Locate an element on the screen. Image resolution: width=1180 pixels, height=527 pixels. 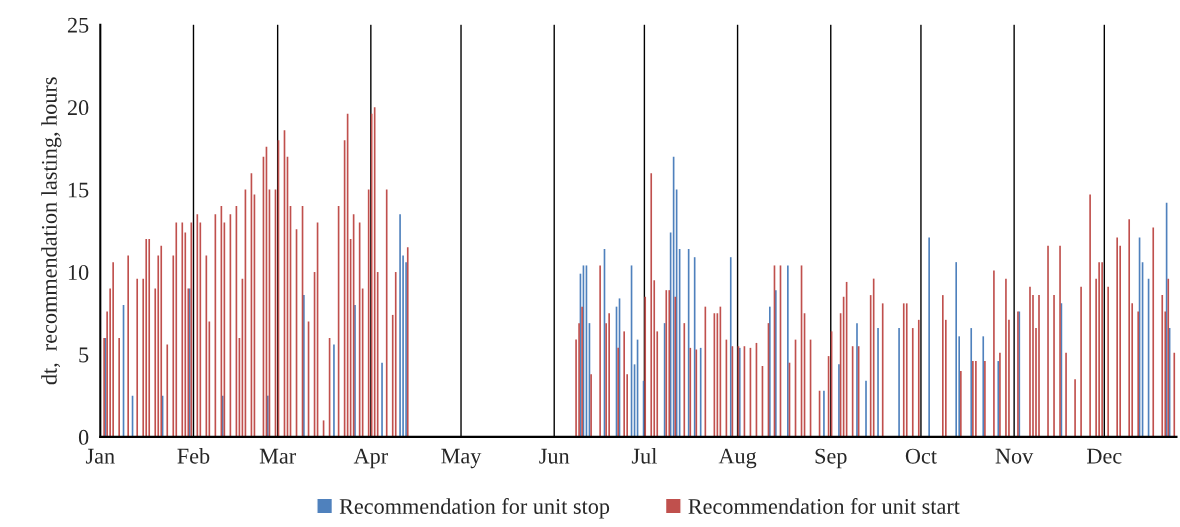
y-tick-label: 25 is located at coordinates (78, 25).